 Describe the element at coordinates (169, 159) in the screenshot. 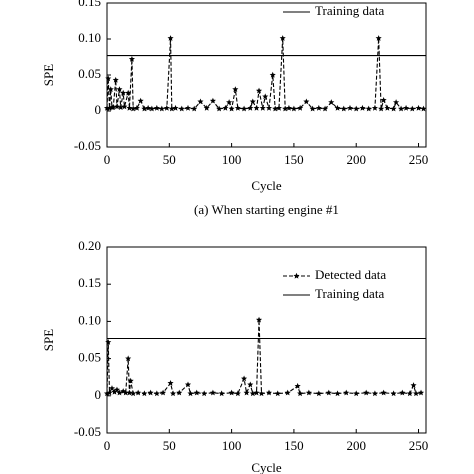

I see `x-tick-label: 50` at that location.